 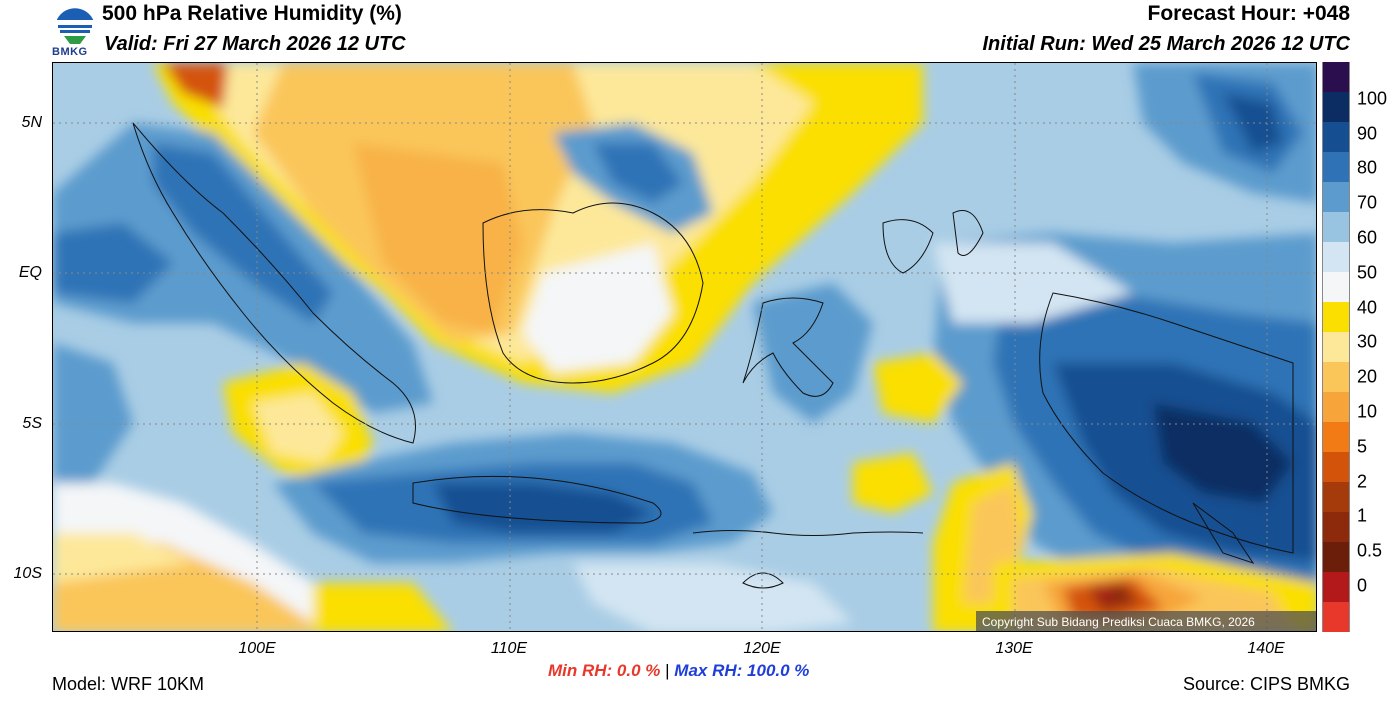 I want to click on lat-label-eq: EQ, so click(x=30, y=272).